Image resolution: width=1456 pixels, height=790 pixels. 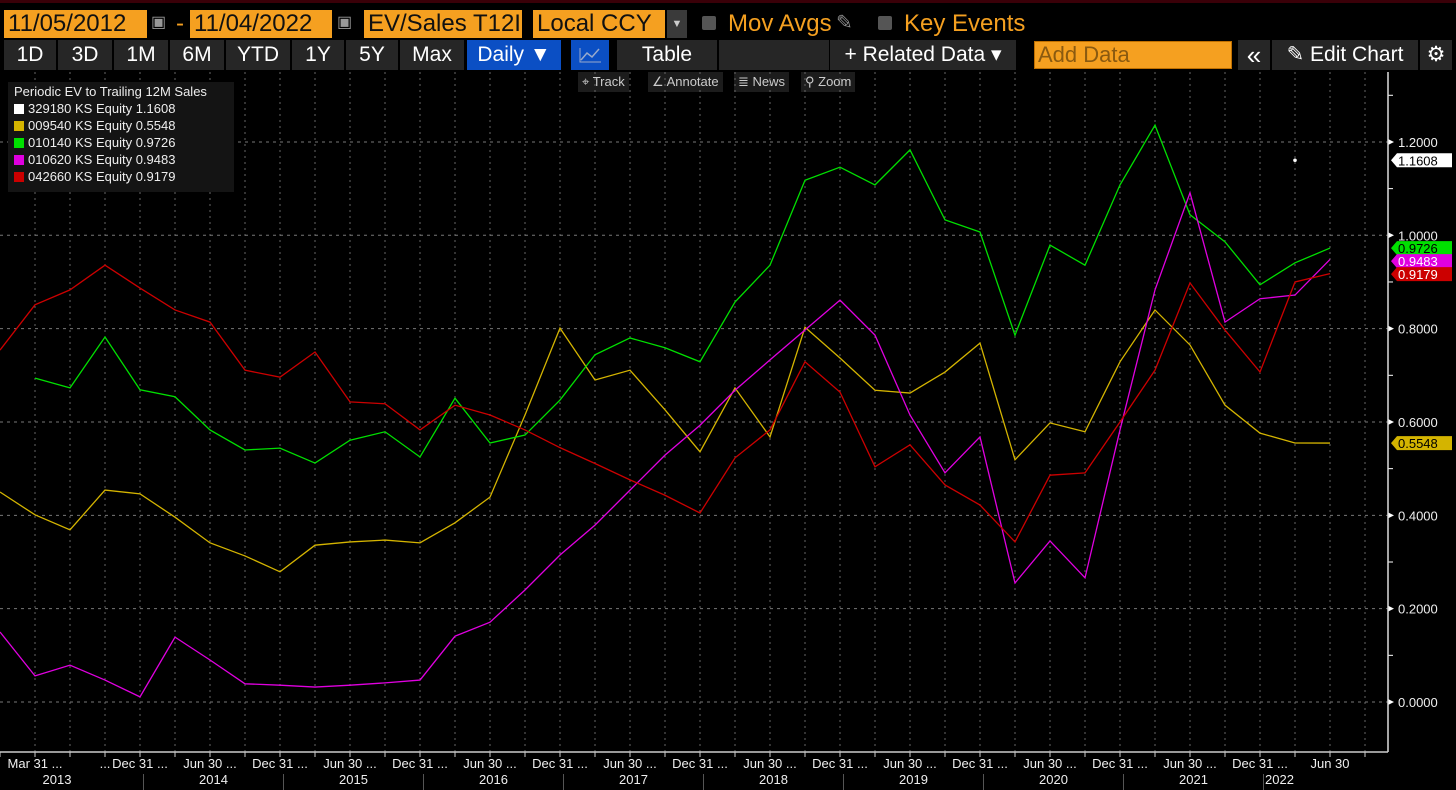 I want to click on last-value-label: 0.9726, so click(x=1418, y=248).